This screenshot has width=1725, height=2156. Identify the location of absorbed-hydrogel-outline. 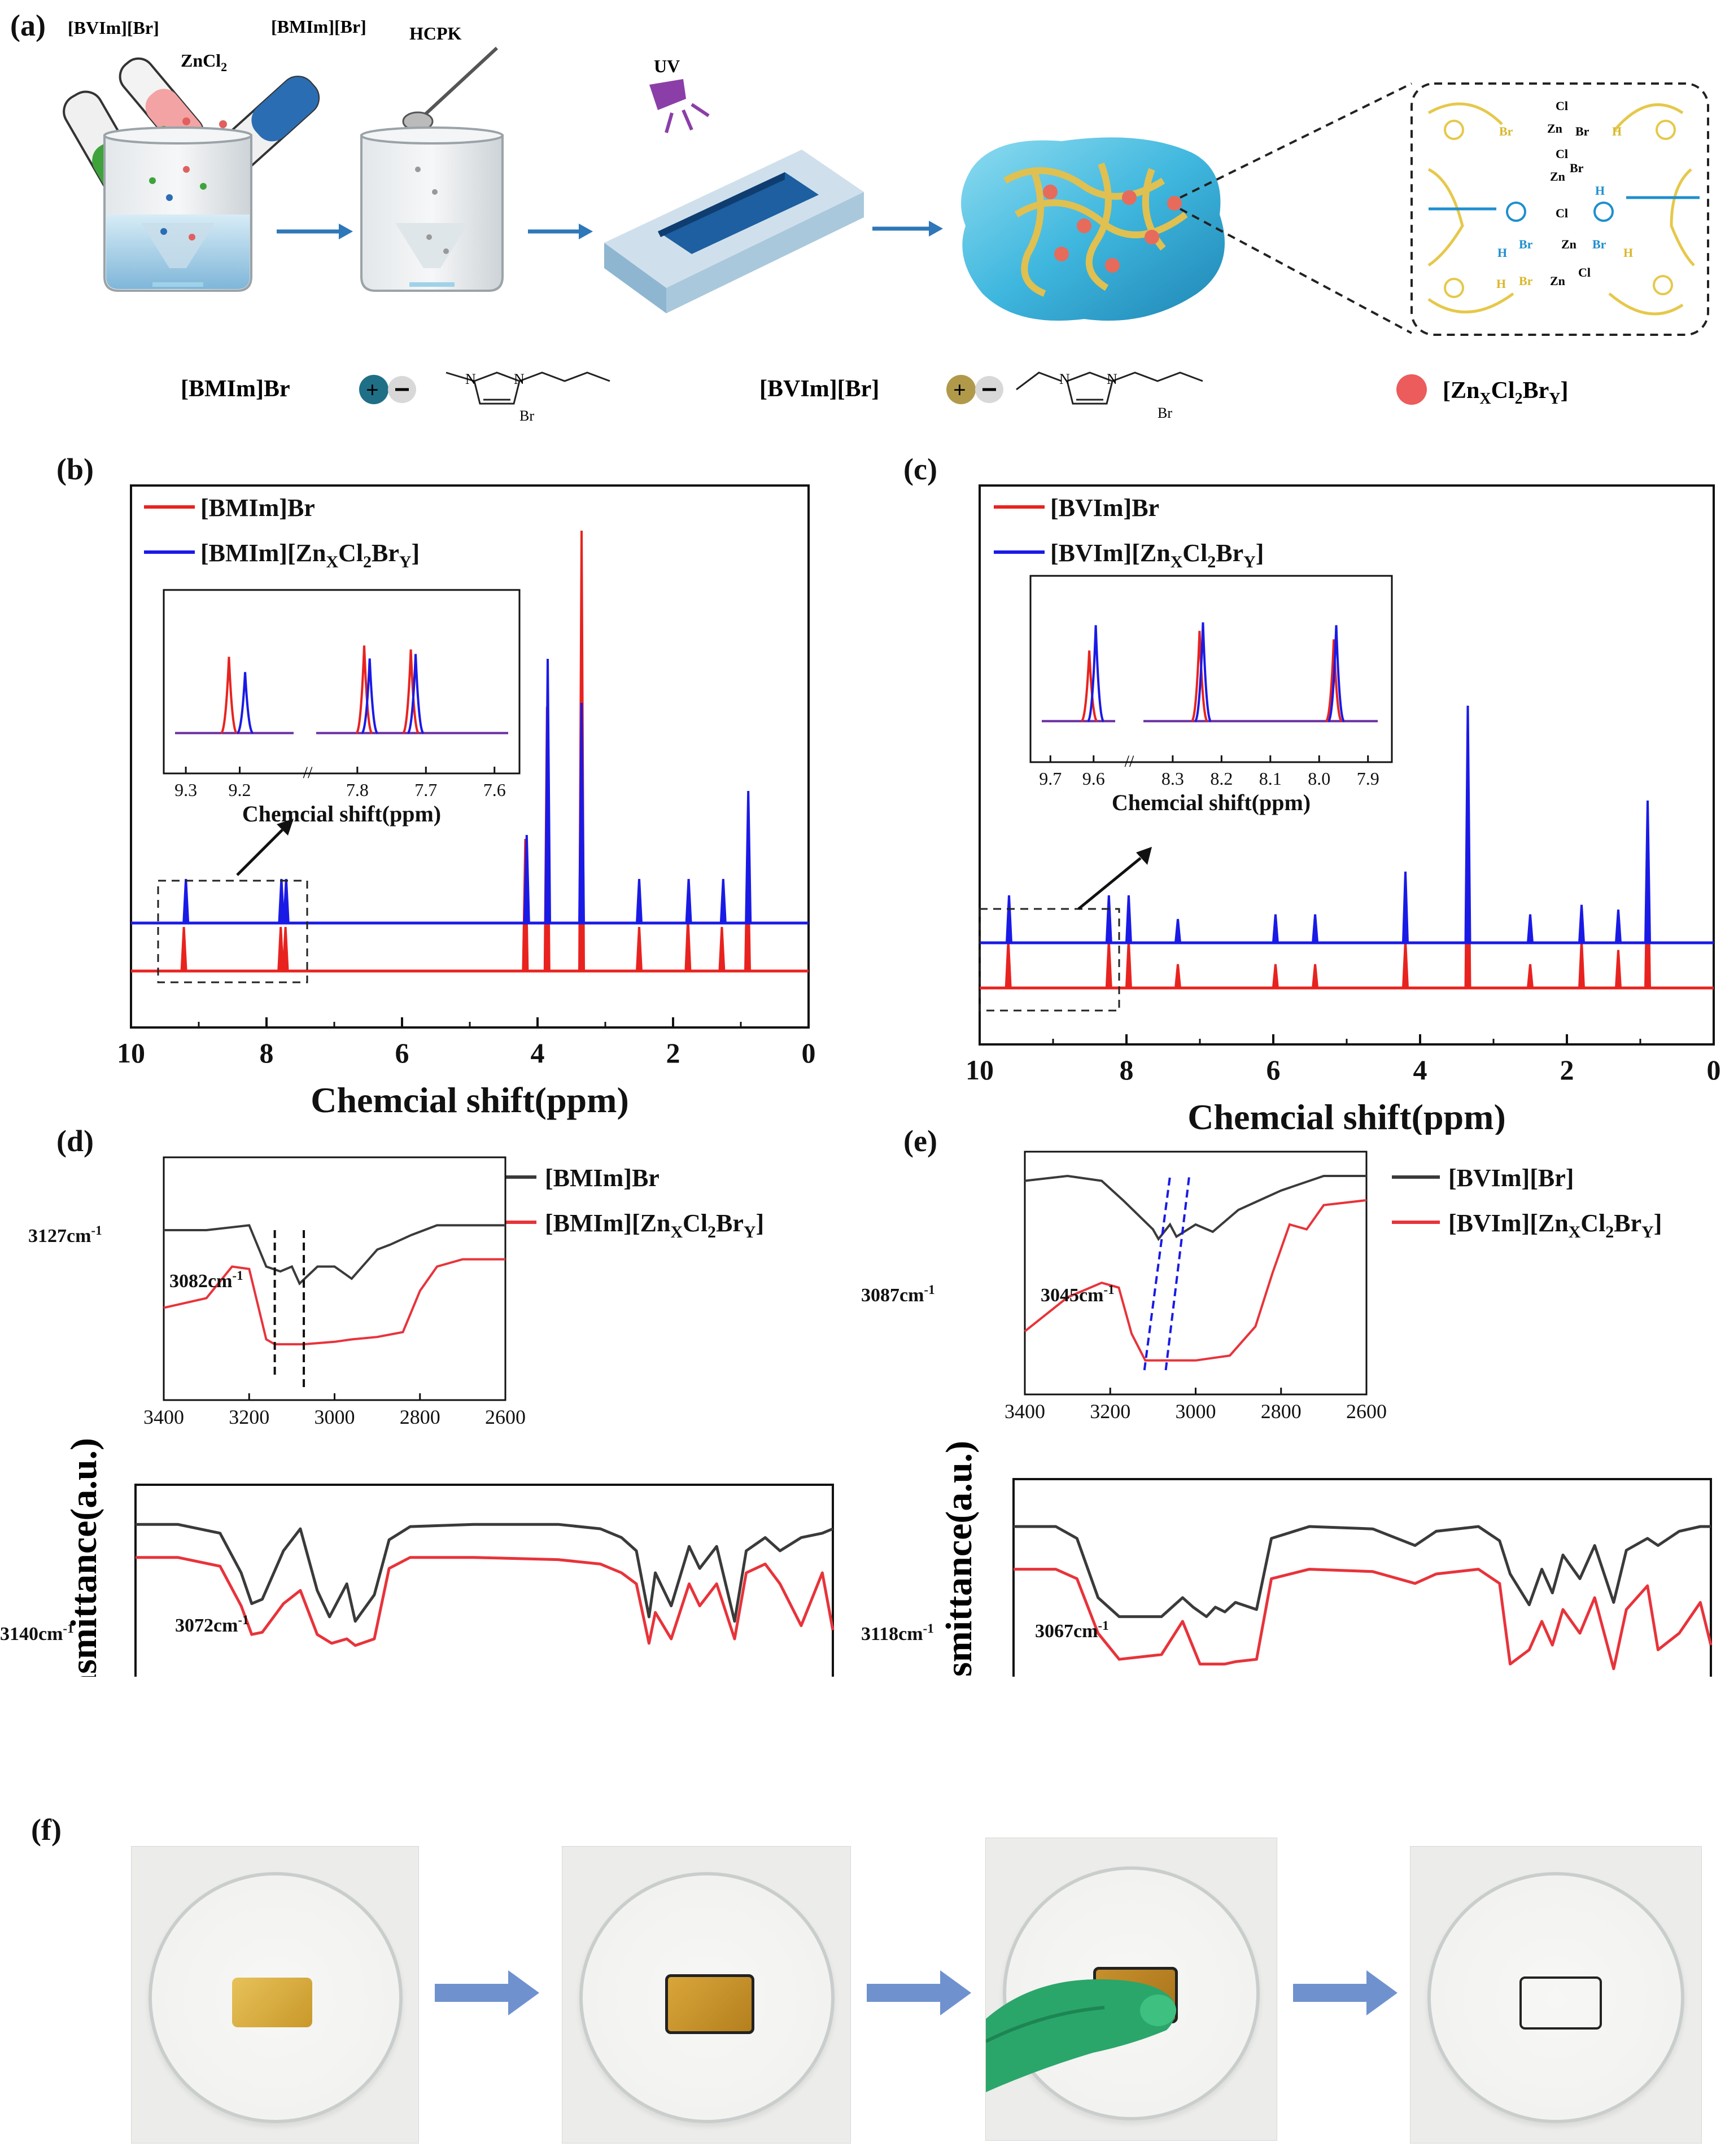
(1560, 2003).